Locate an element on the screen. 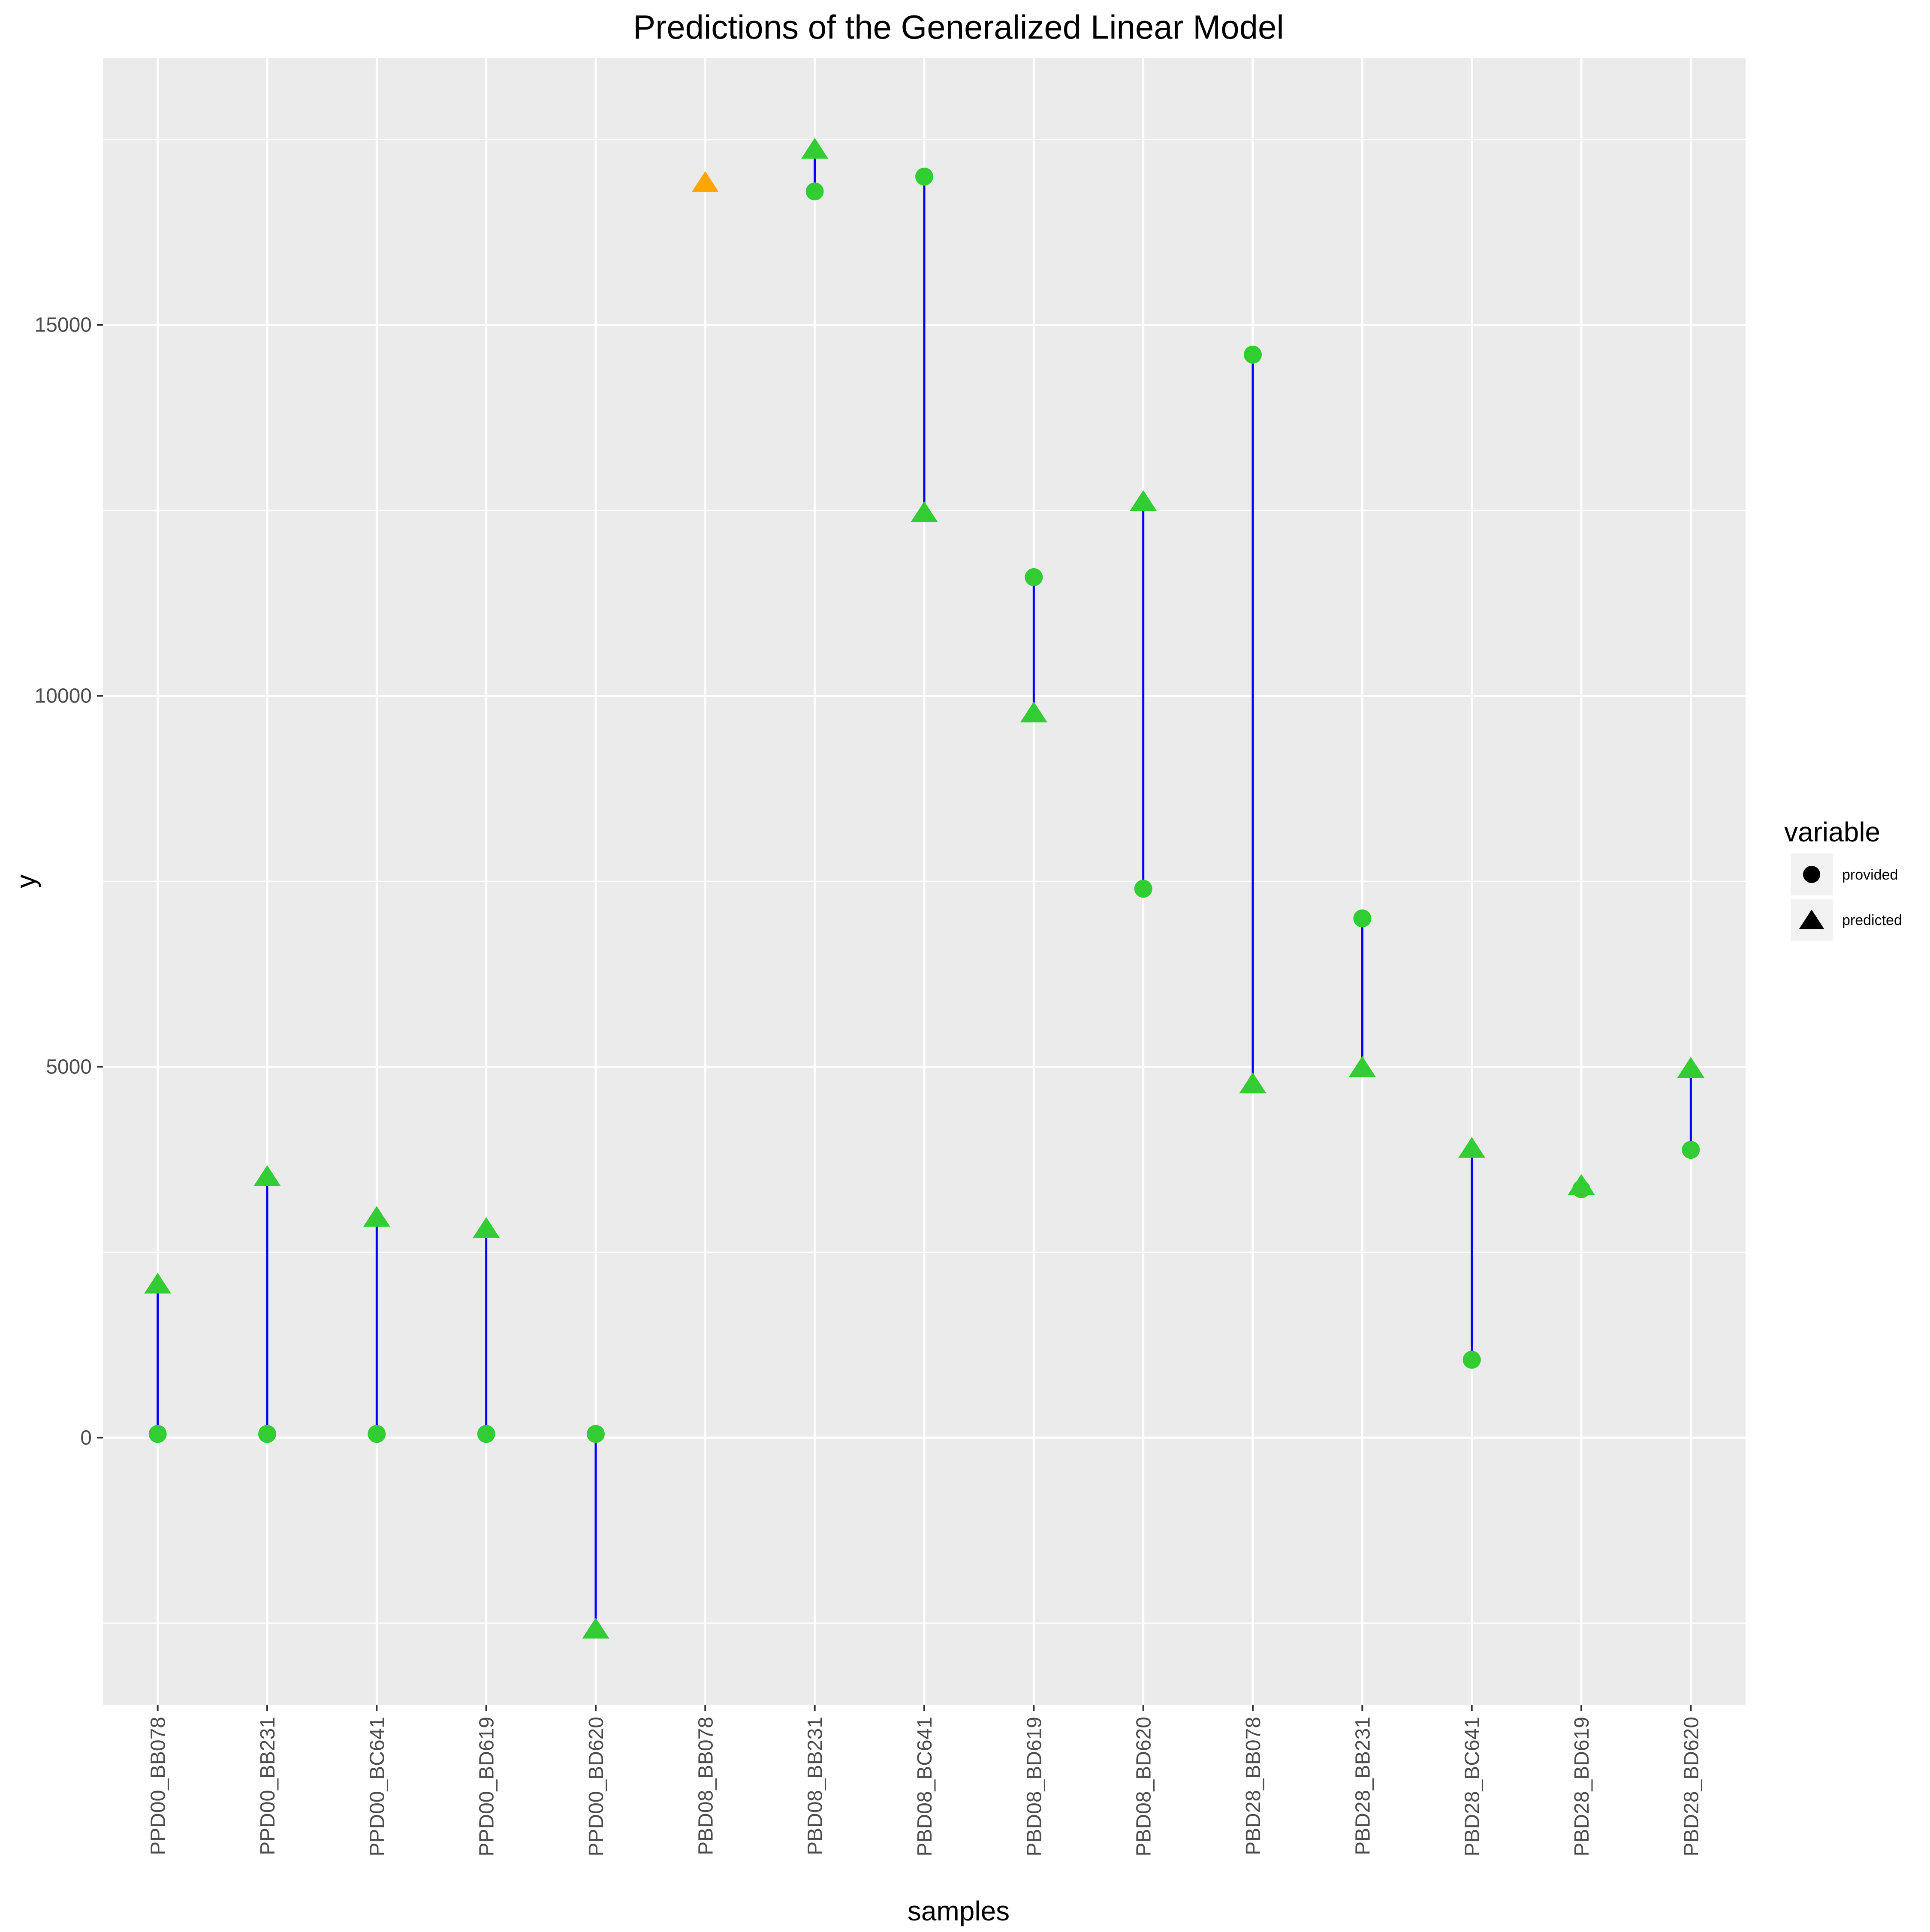 This screenshot has height=1932, width=1930. legend-title: variable is located at coordinates (1832, 832).